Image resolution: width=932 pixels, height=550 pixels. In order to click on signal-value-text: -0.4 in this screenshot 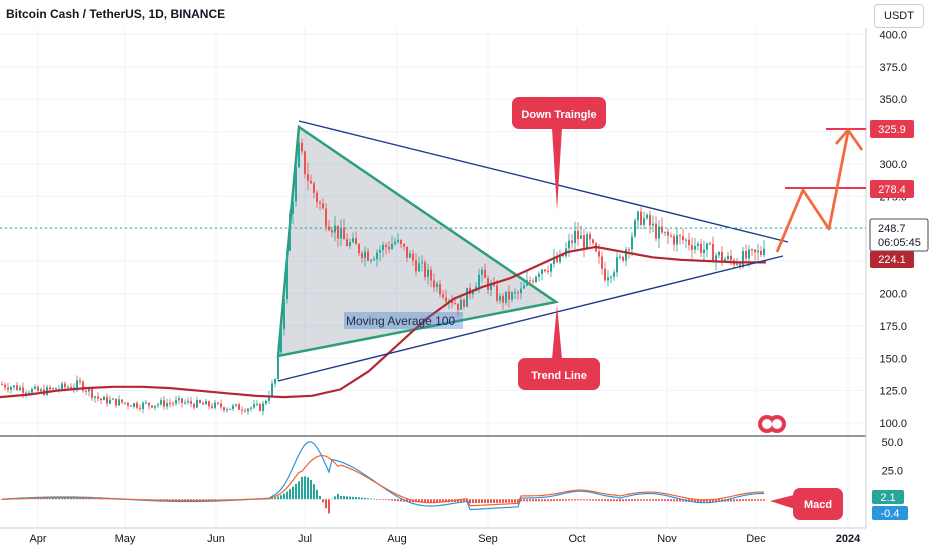, I will do `click(890, 514)`.